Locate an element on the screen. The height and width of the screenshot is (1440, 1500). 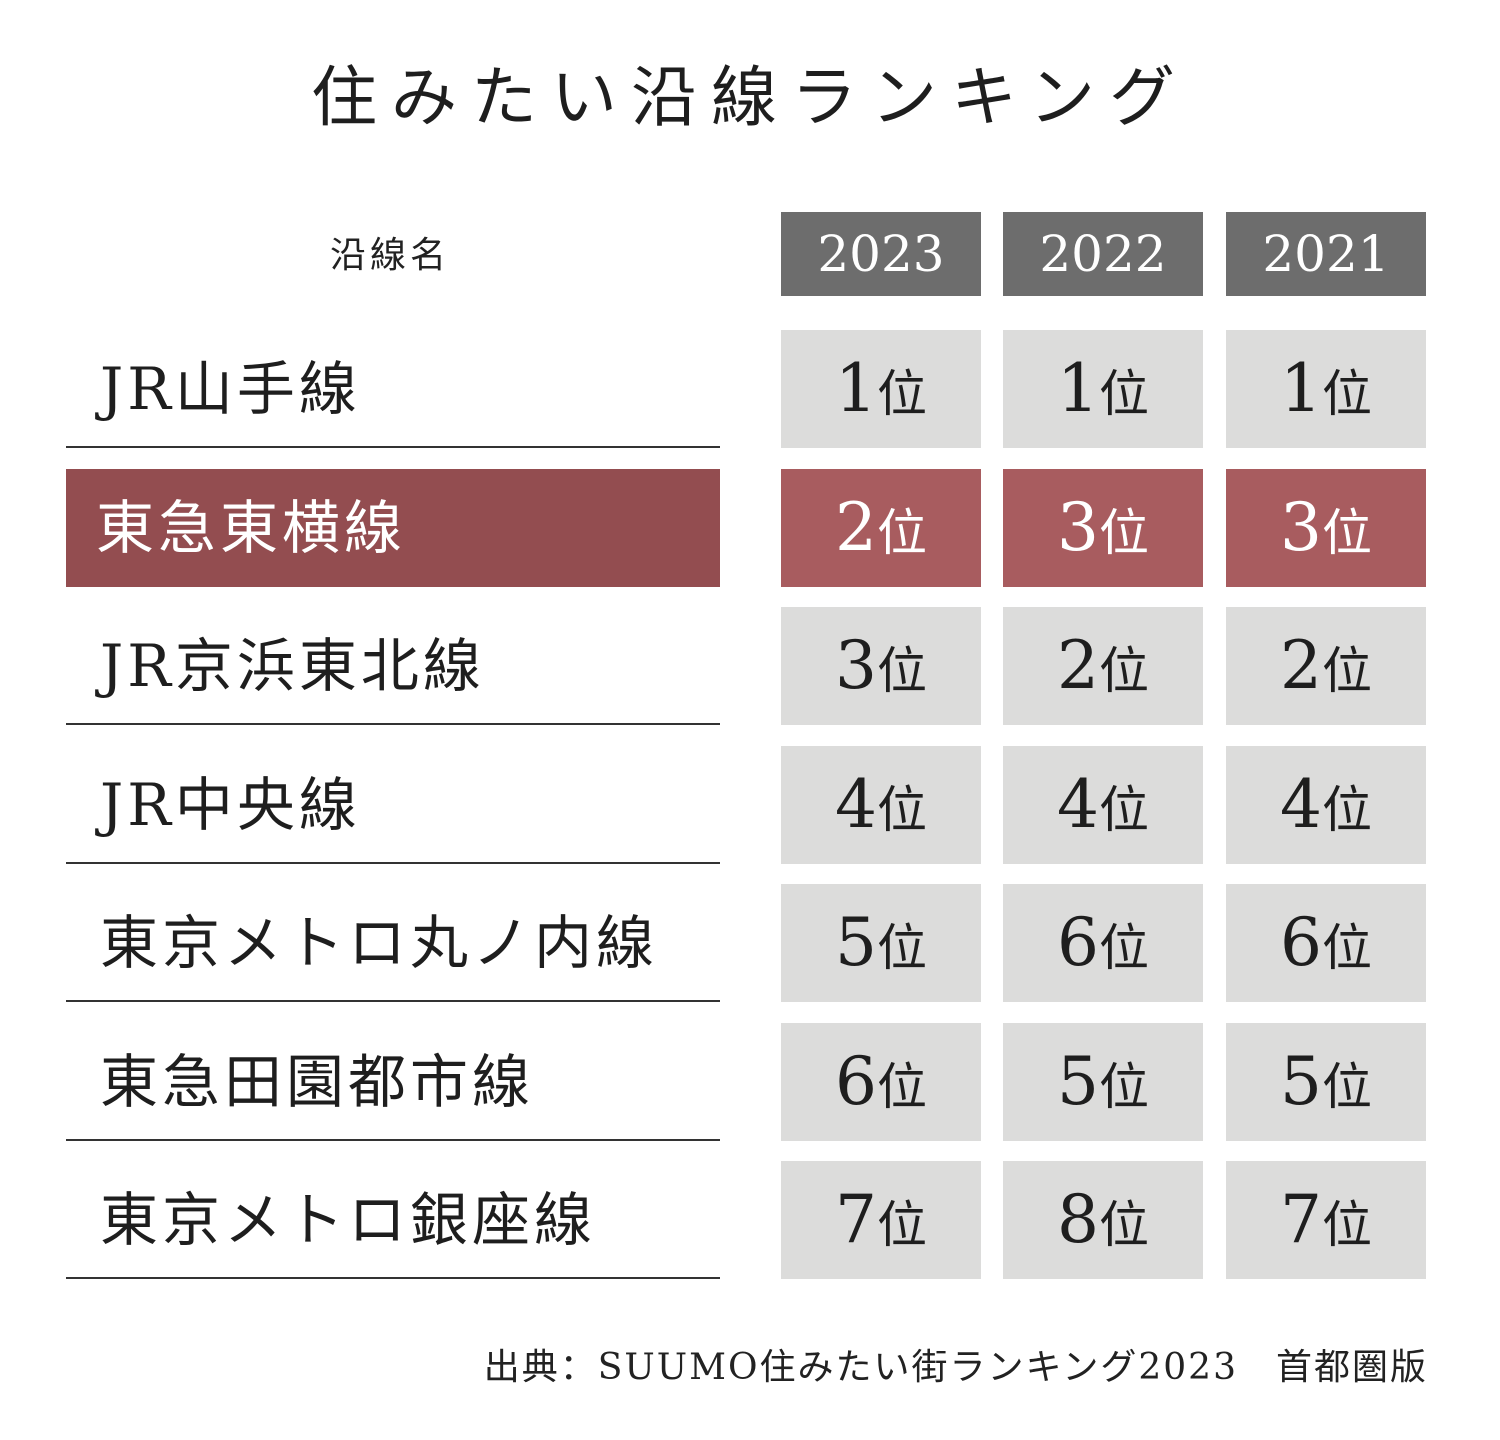
rank-cell-2022: 2位 is located at coordinates (1103, 666).